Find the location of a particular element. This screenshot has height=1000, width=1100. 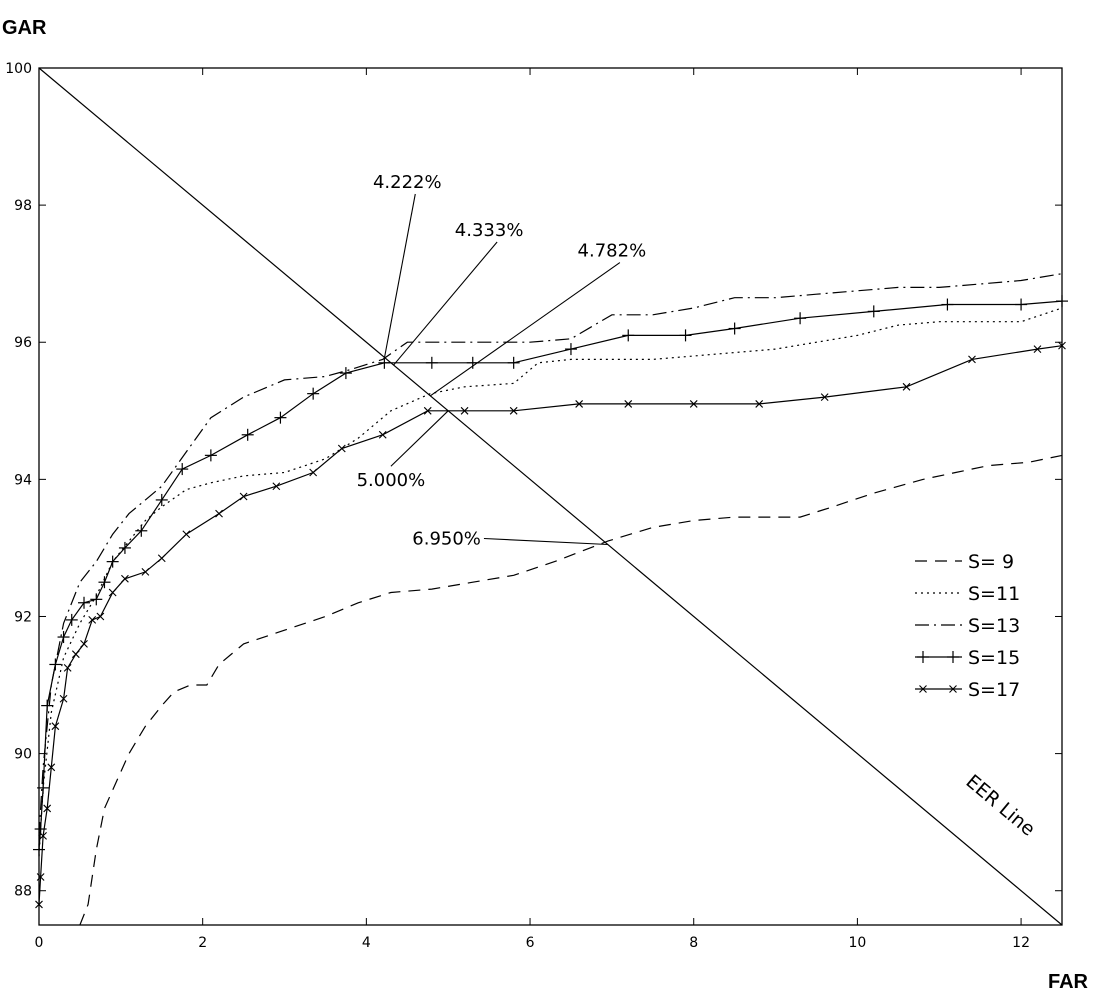

x-tick-label-5: 10 is located at coordinates (857, 943).